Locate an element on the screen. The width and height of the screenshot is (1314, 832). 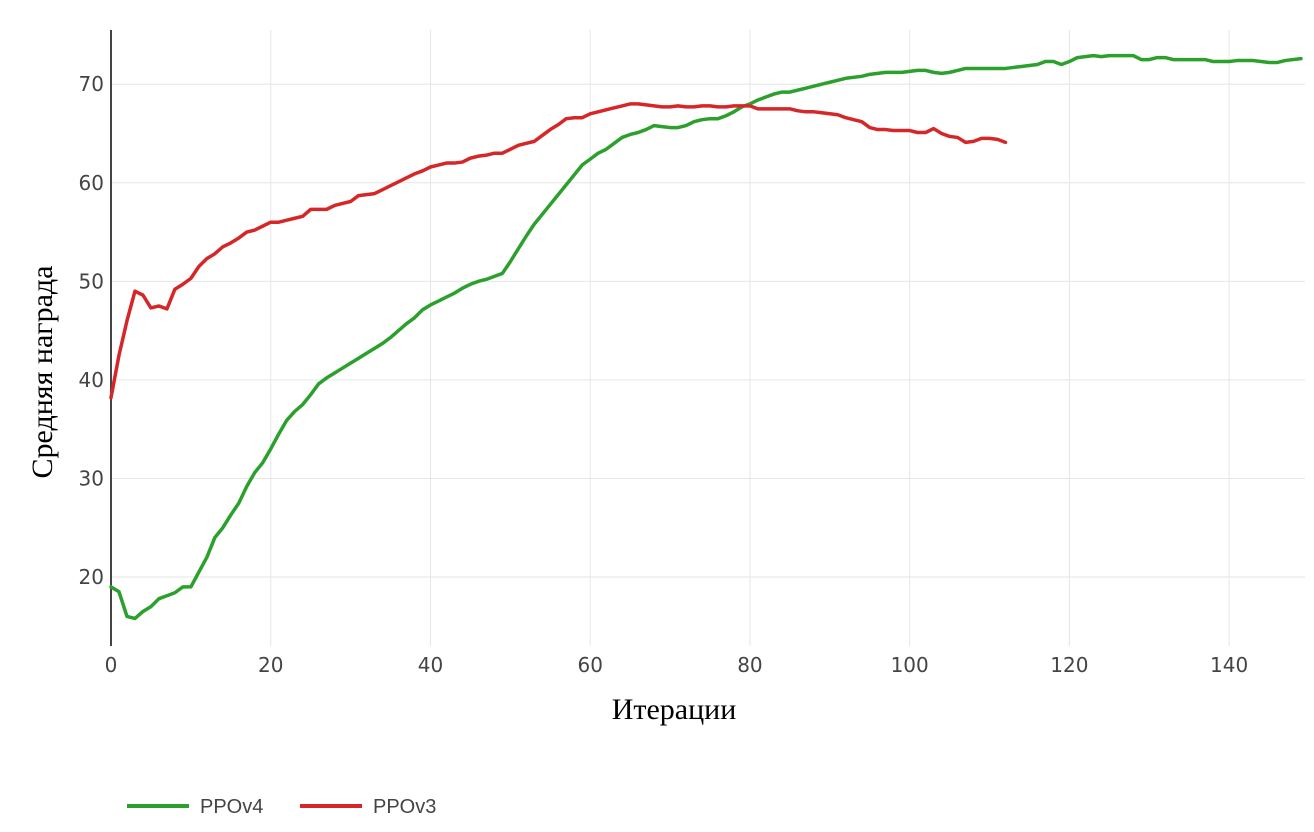
y-tick-label: 70 is located at coordinates (91, 84).